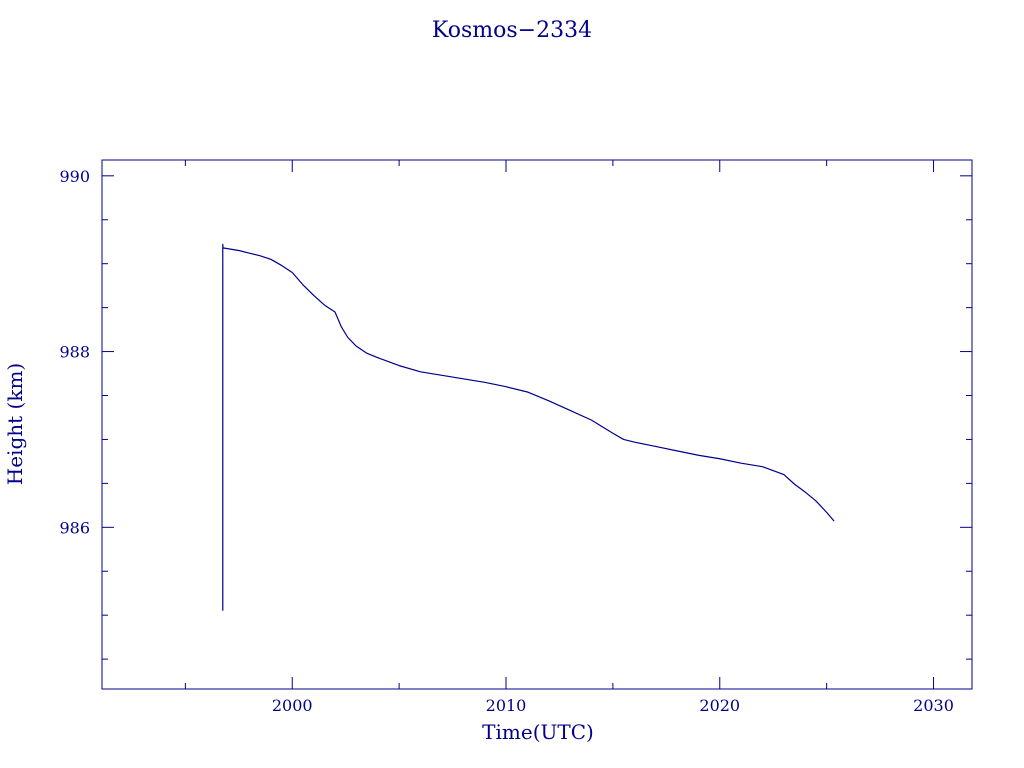  What do you see at coordinates (15, 424) in the screenshot?
I see `y-axis-title: Height (km)` at bounding box center [15, 424].